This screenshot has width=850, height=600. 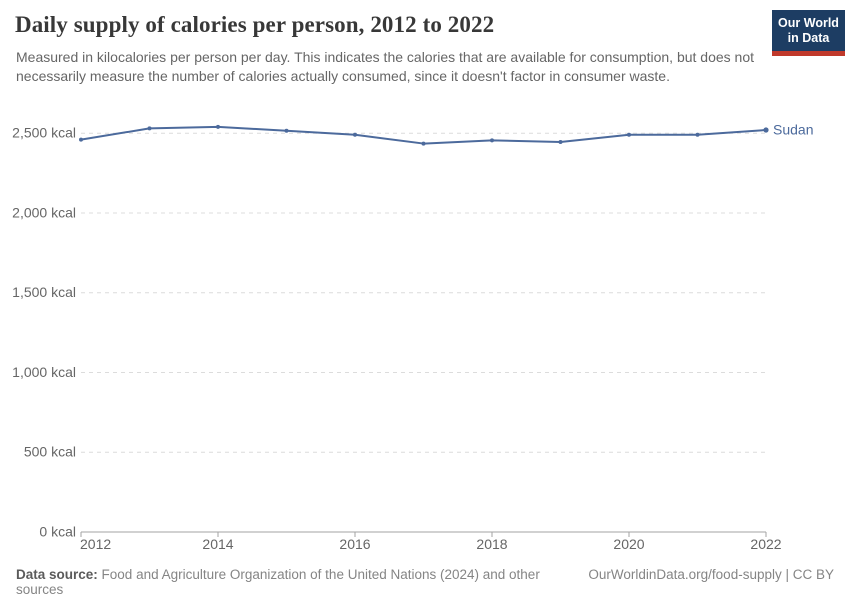 I want to click on x-tick-label: 2016, so click(x=354, y=544).